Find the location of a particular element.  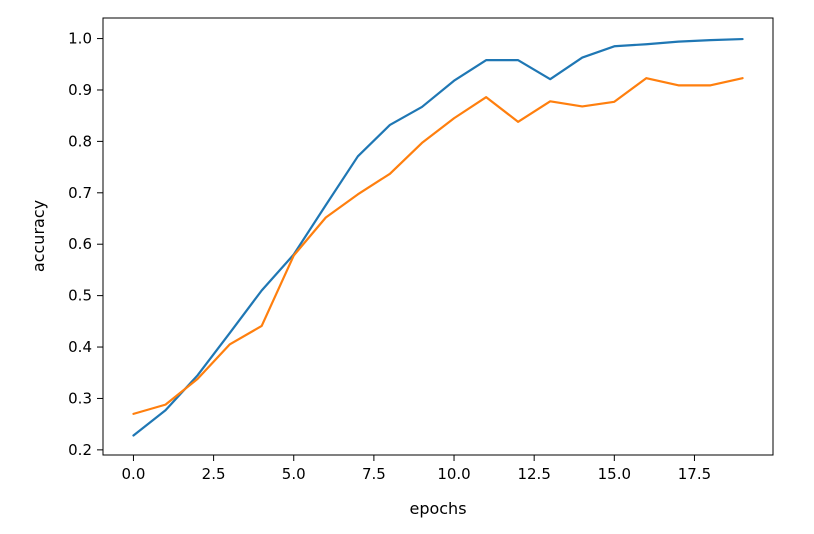

x-tick-label: 17.5 is located at coordinates (694, 474).